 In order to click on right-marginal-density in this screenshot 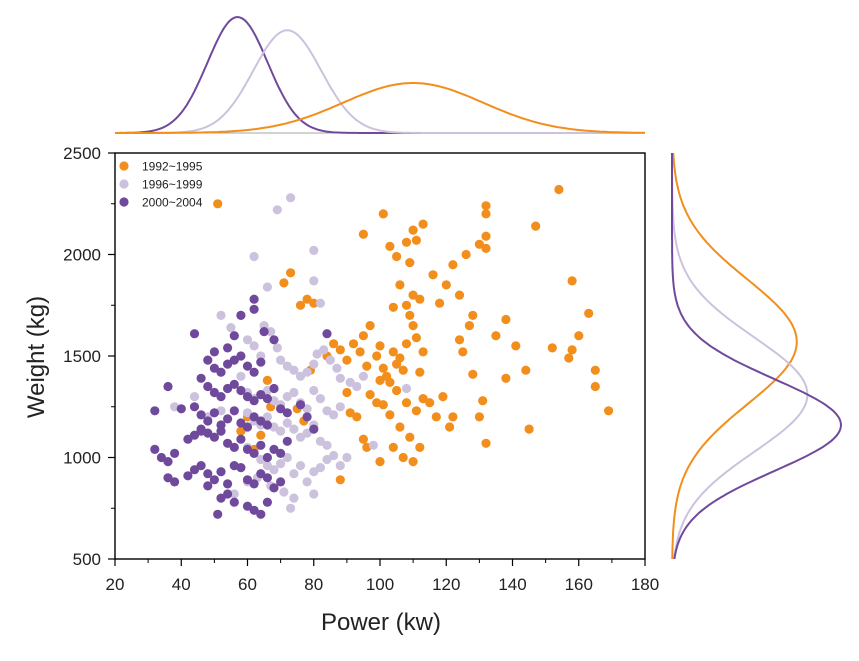, I will do `click(757, 356)`.